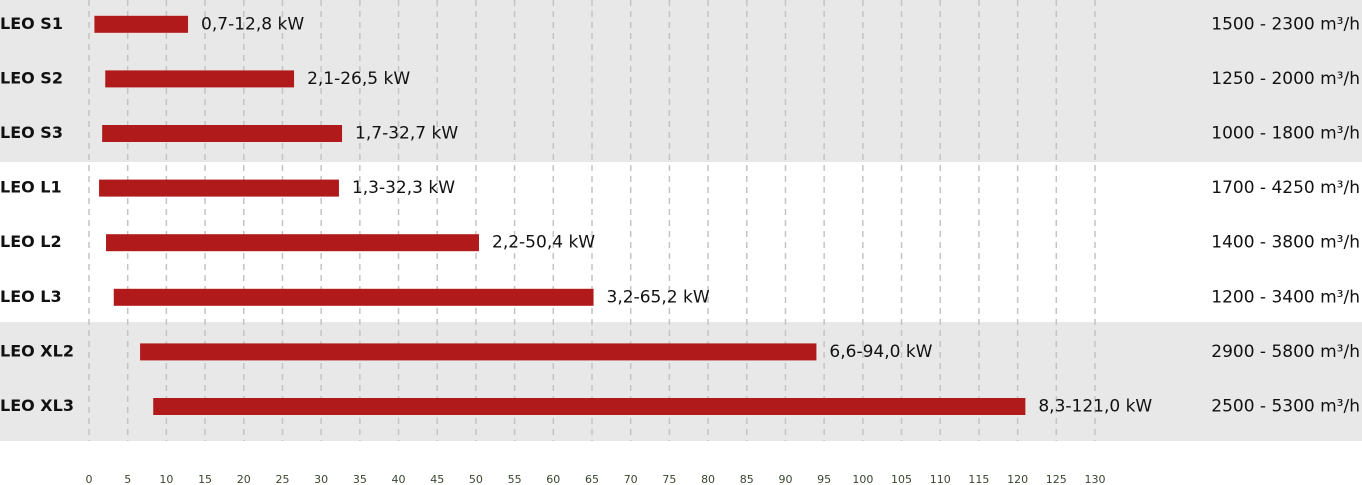  What do you see at coordinates (1095, 407) in the screenshot?
I see `bar-value-label: 8,3-121,0 kW` at bounding box center [1095, 407].